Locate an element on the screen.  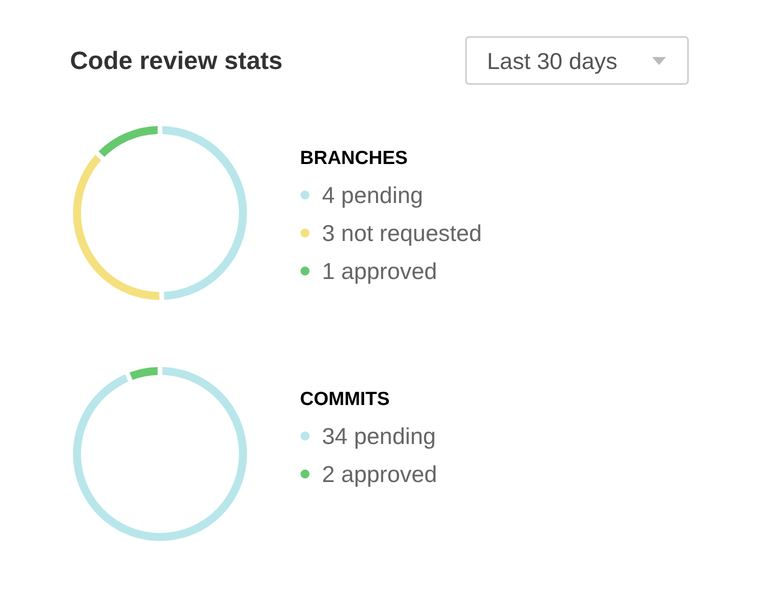
text: Last 30 days is located at coordinates (552, 61).